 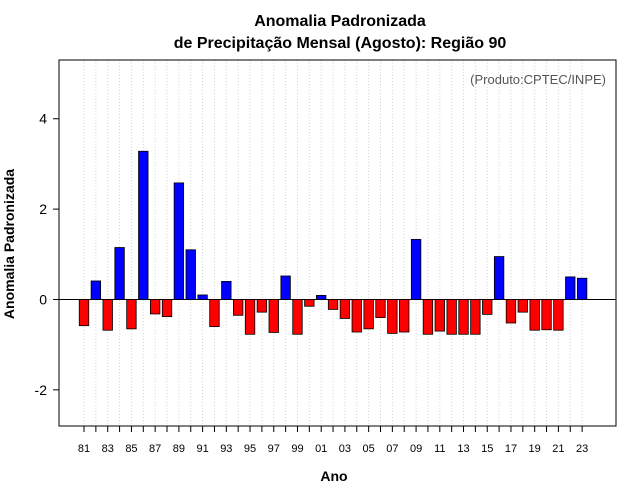 What do you see at coordinates (522, 306) in the screenshot?
I see `bar-2018` at bounding box center [522, 306].